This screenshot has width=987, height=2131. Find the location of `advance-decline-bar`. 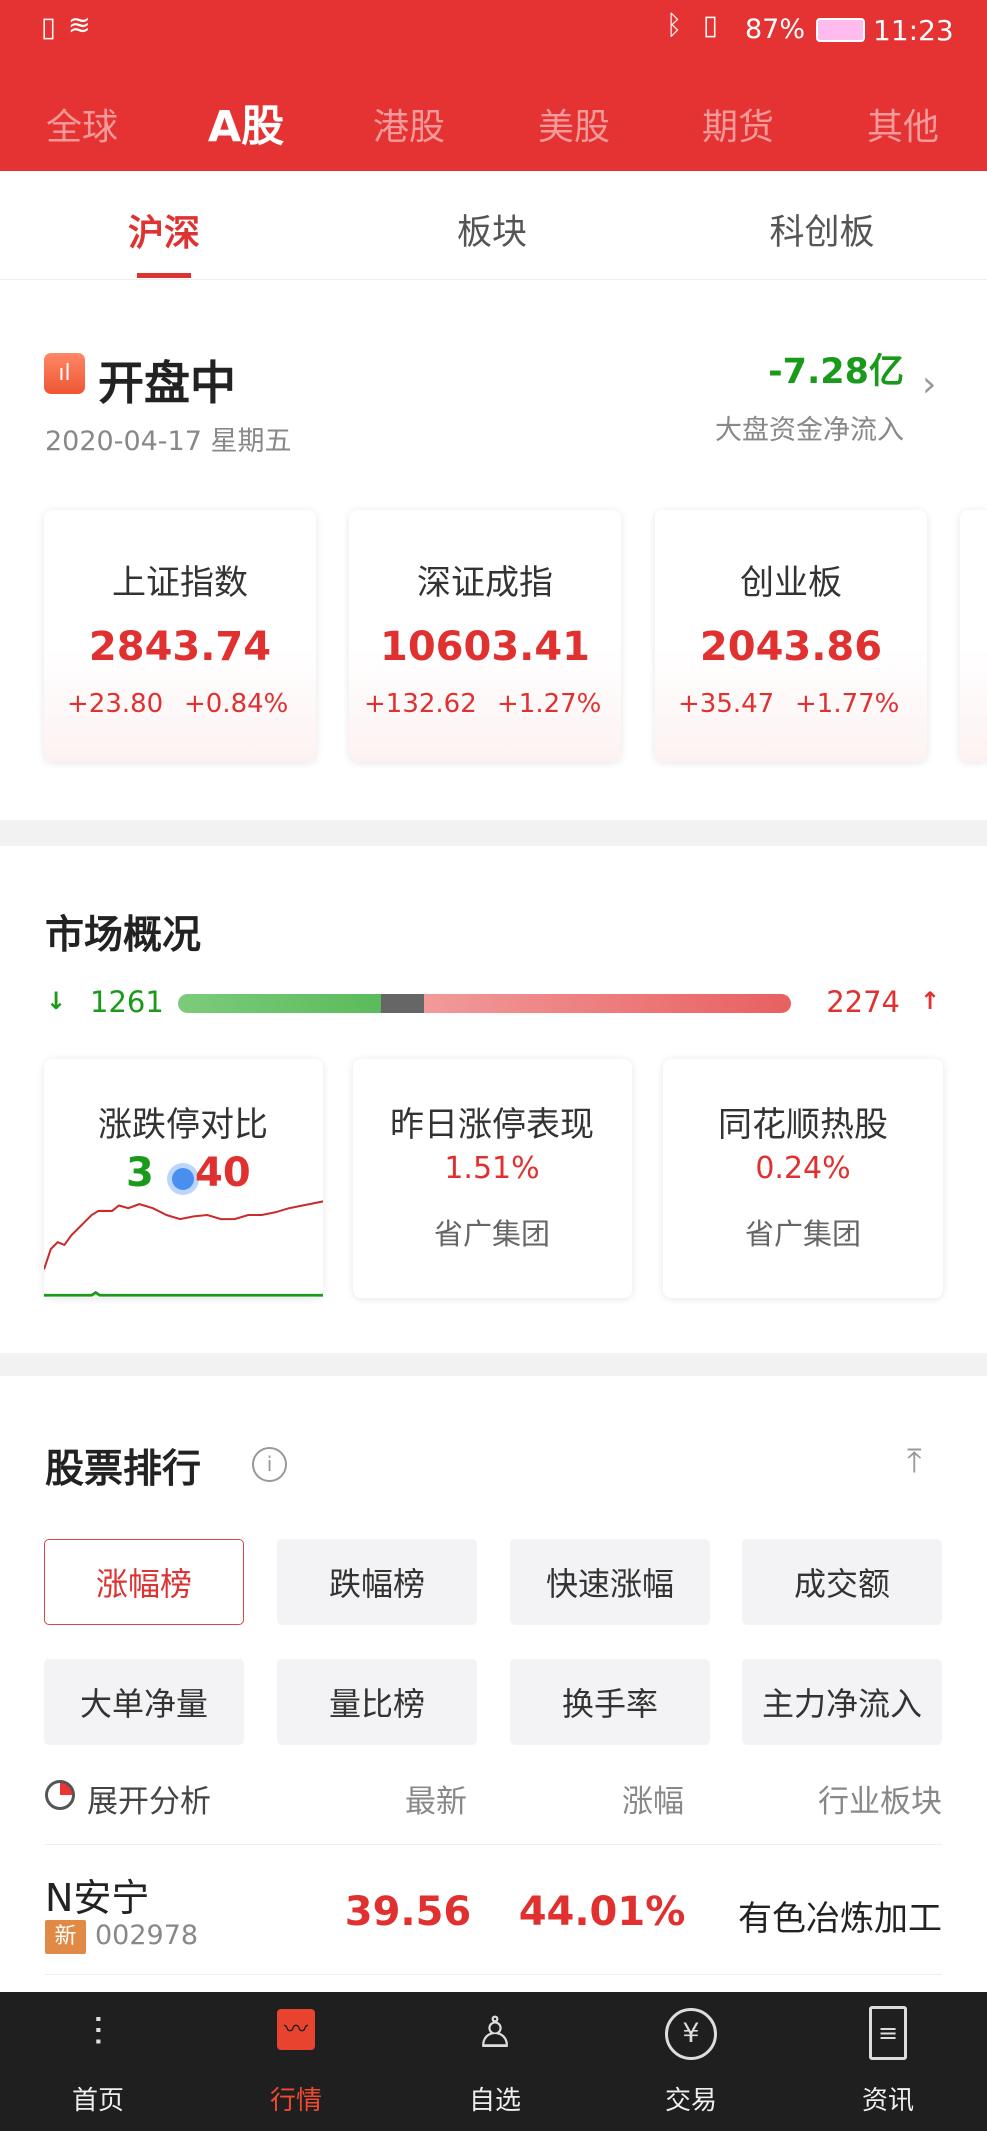

advance-decline-bar is located at coordinates (484, 1003).